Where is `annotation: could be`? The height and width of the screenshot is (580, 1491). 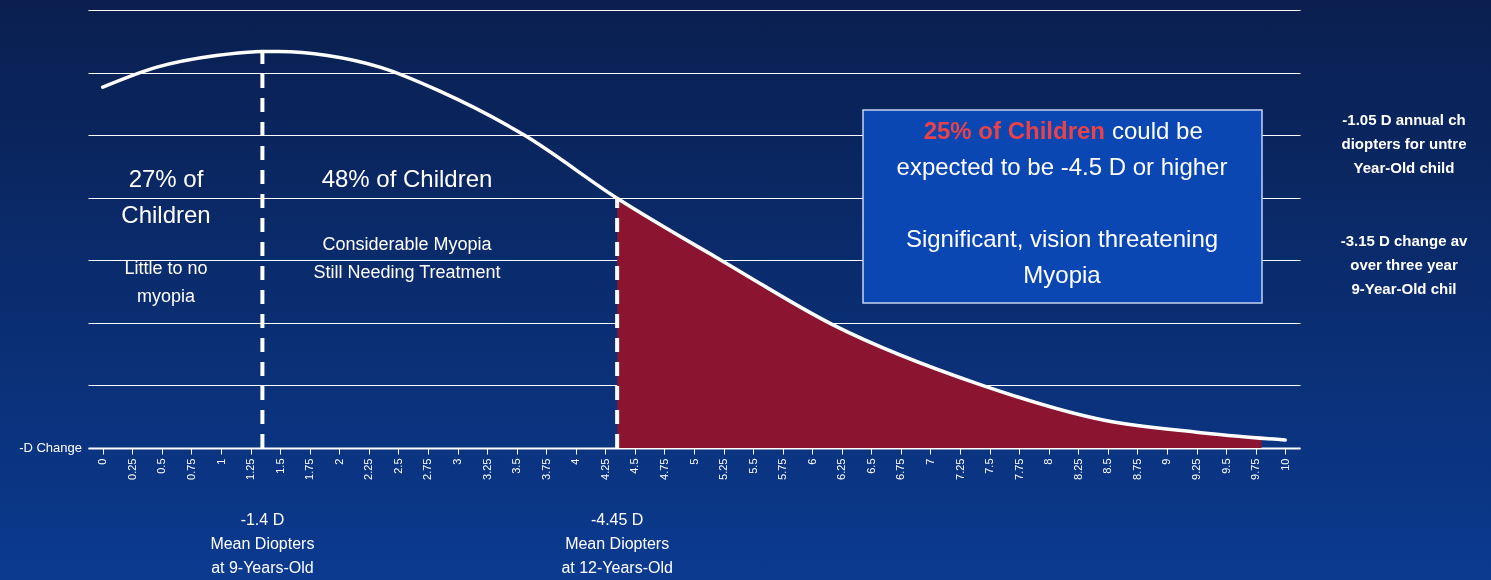 annotation: could be is located at coordinates (1157, 130).